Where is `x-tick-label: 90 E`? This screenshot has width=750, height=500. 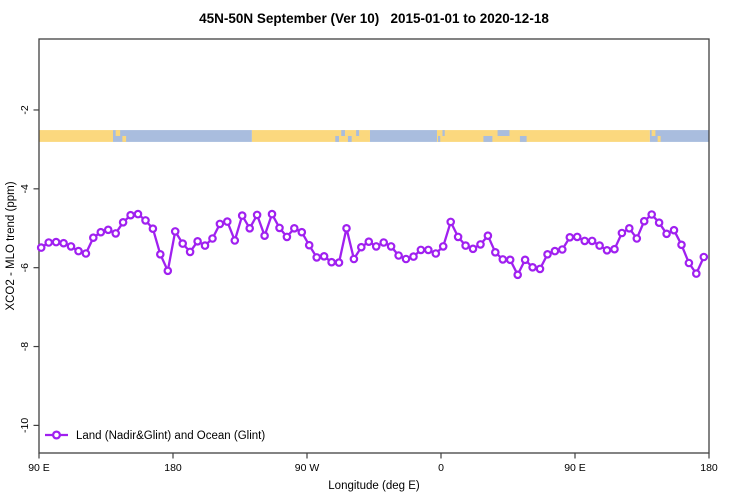
x-tick-label: 90 E is located at coordinates (575, 468).